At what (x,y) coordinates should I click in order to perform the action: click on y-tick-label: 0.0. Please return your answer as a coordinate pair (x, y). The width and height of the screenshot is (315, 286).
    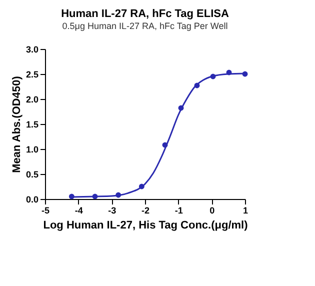
    Looking at the image, I should click on (32, 199).